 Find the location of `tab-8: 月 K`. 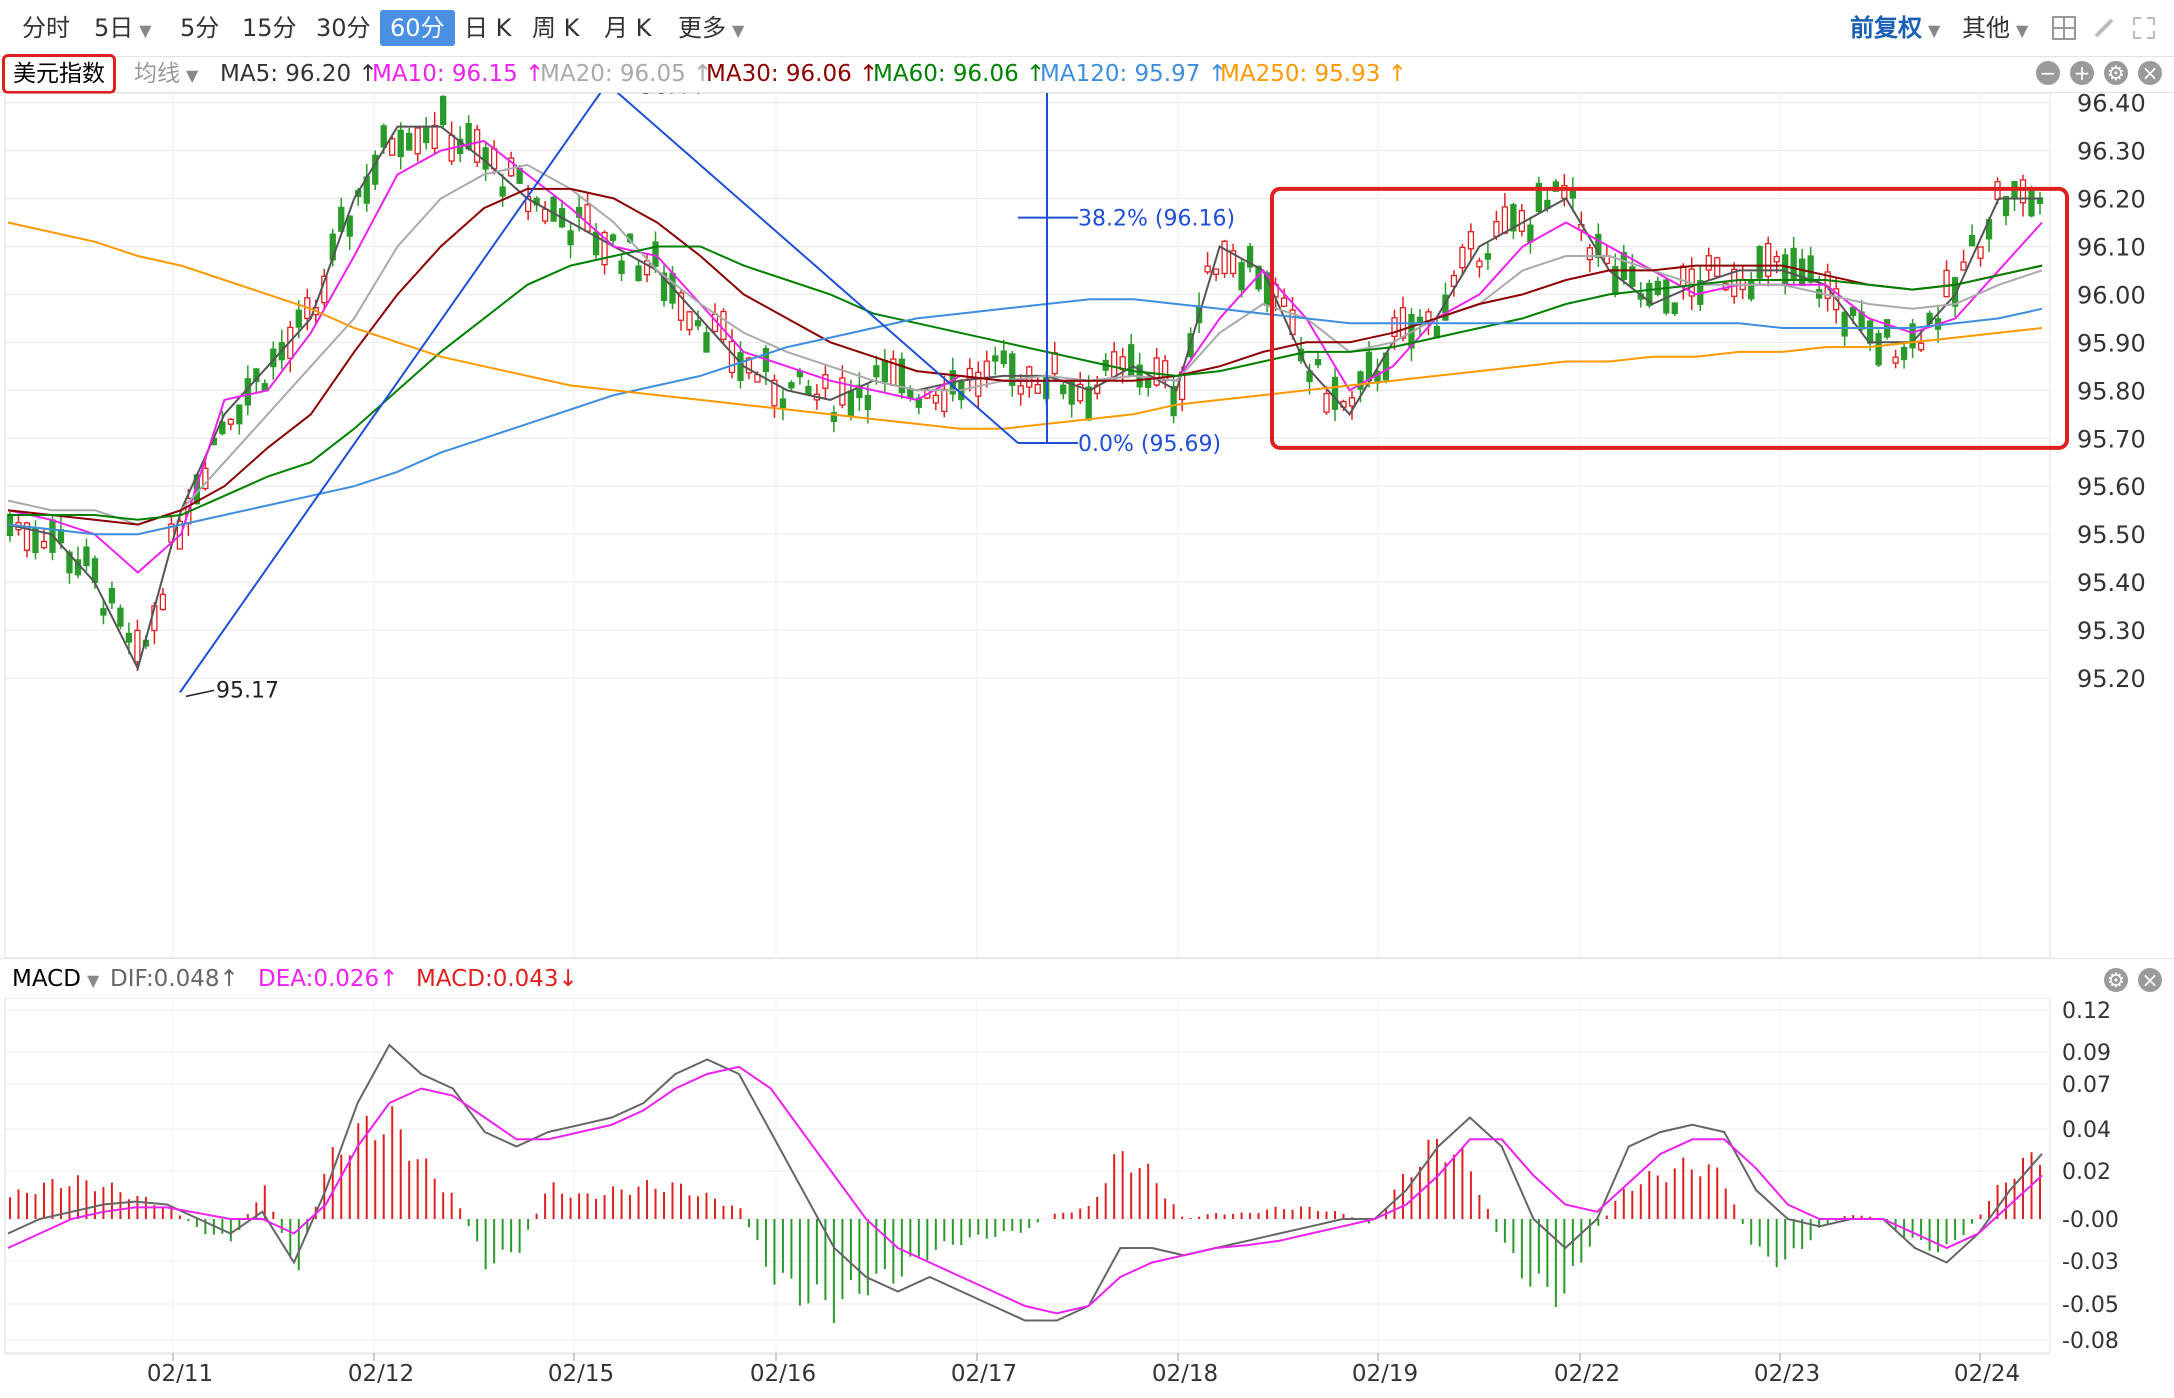

tab-8: 月 K is located at coordinates (627, 28).